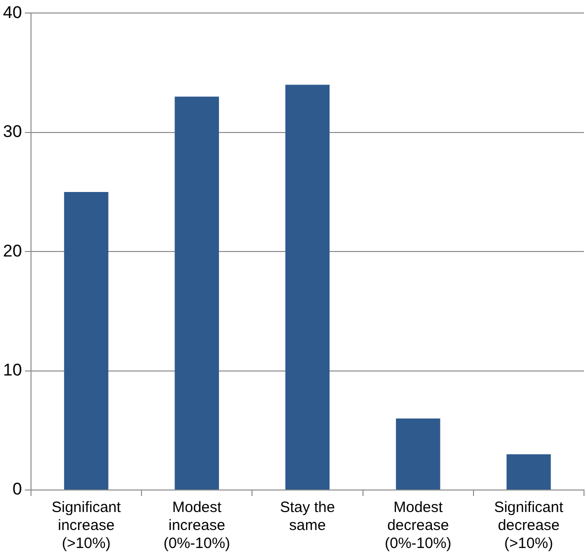 Image resolution: width=586 pixels, height=556 pixels. Describe the element at coordinates (12, 370) in the screenshot. I see `y-tick-label: 10` at that location.